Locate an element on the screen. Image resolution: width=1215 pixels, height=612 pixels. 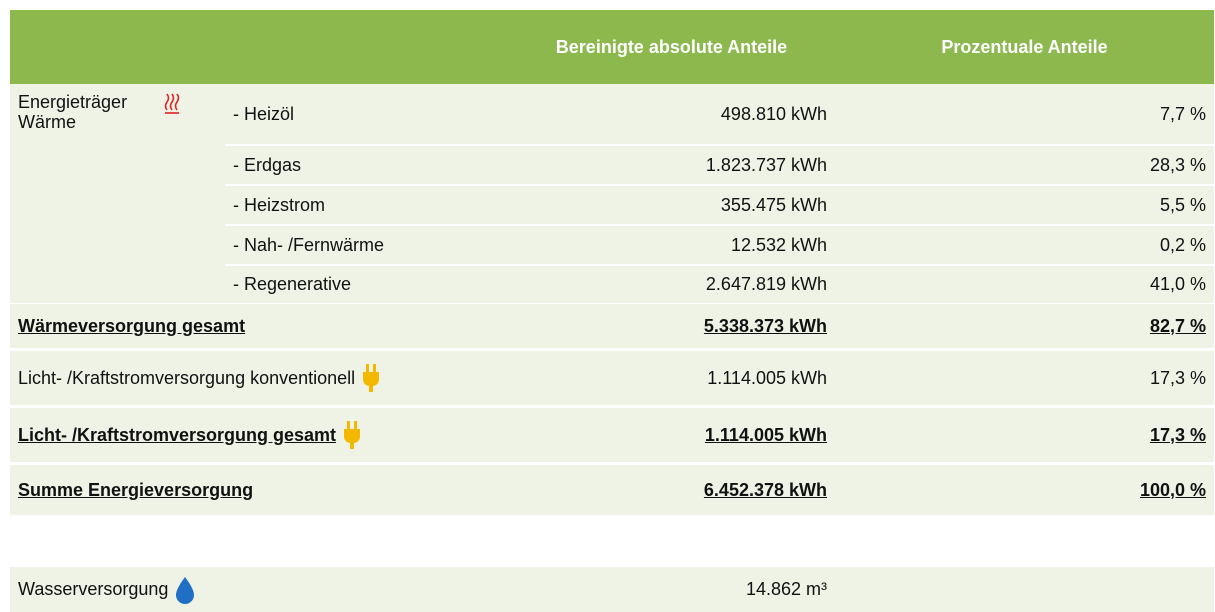
cell-text: 14.862 m³ is located at coordinates (786, 589).